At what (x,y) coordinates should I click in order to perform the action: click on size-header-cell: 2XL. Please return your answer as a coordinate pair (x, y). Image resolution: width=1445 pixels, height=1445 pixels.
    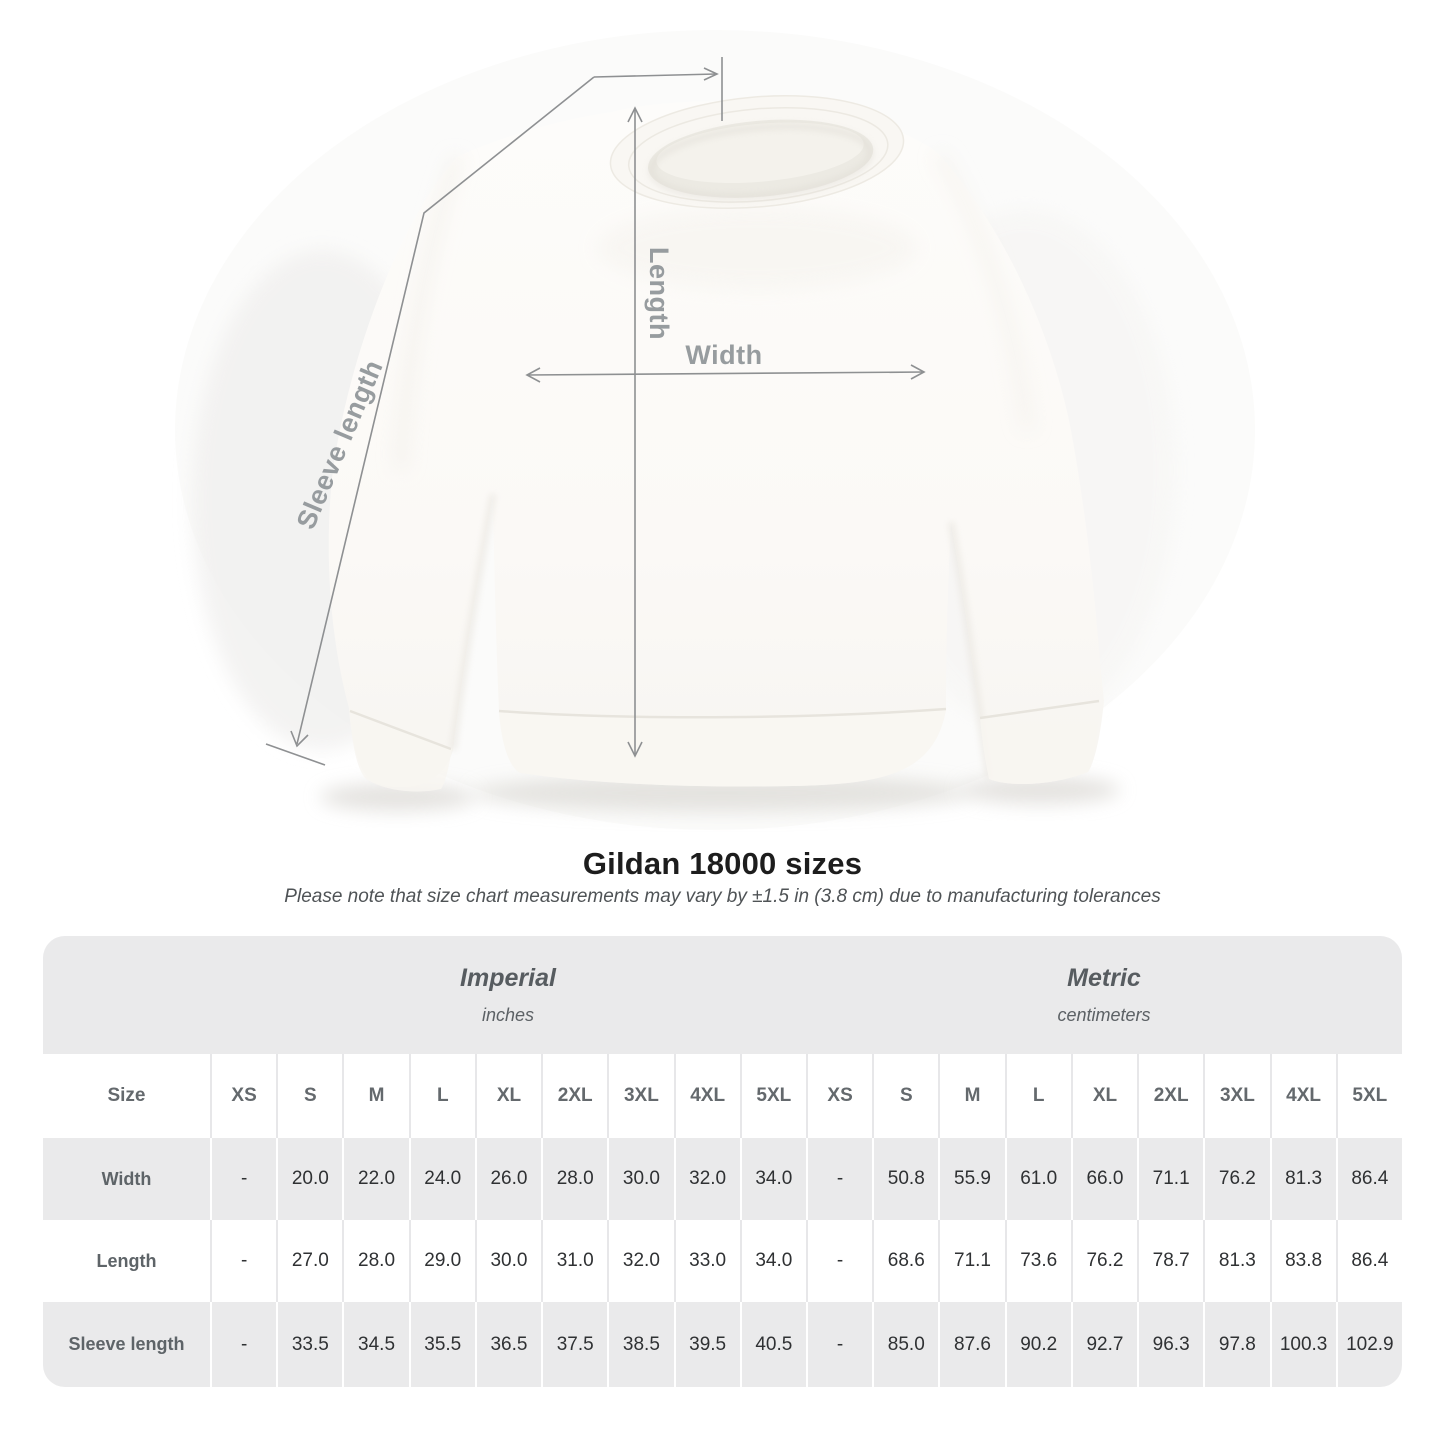
    Looking at the image, I should click on (1170, 1096).